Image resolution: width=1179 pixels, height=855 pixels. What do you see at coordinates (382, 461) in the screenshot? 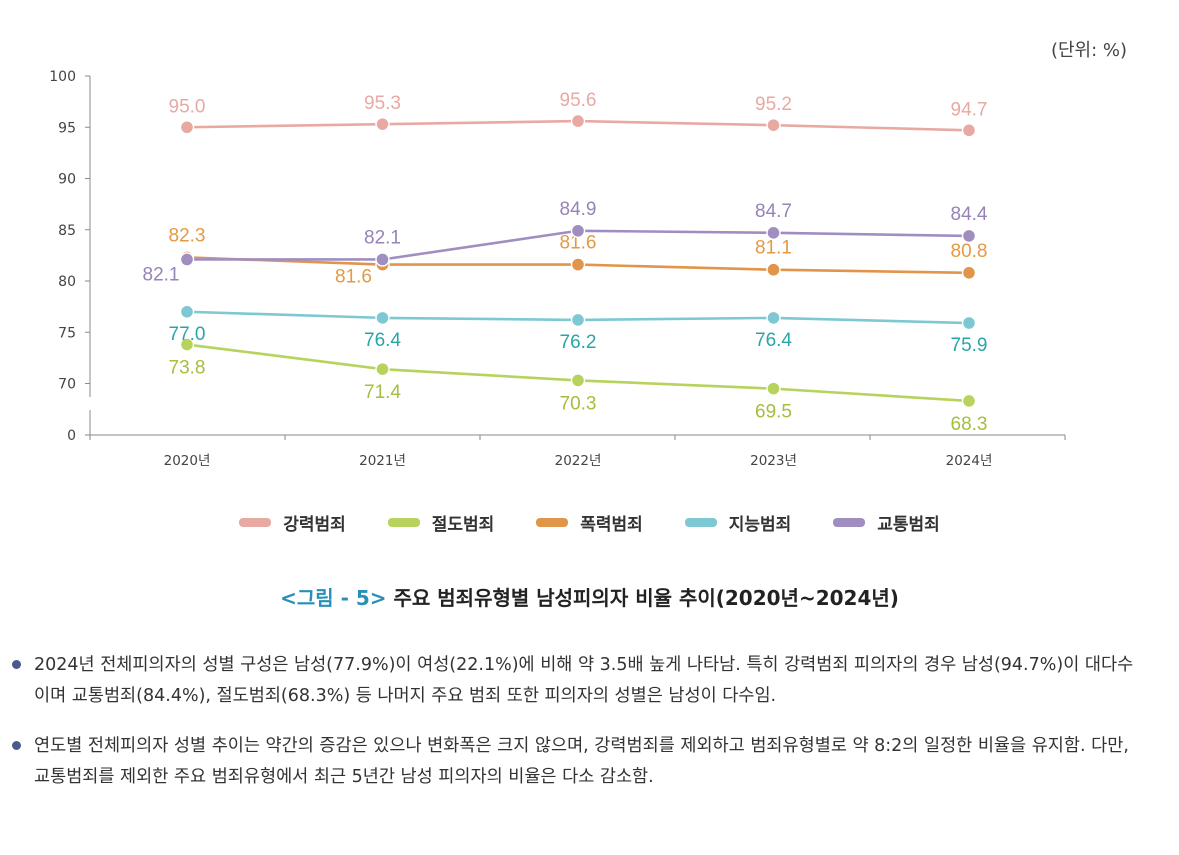
I see `x-tick-label: 2021년` at bounding box center [382, 461].